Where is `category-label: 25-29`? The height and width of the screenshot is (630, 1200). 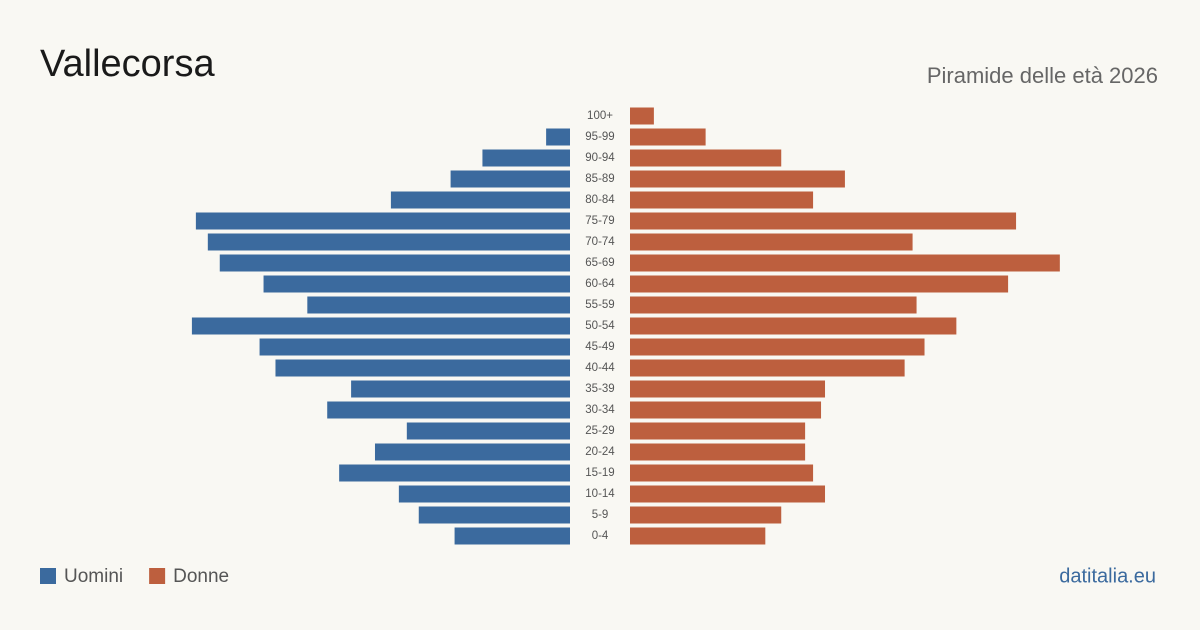 category-label: 25-29 is located at coordinates (599, 431).